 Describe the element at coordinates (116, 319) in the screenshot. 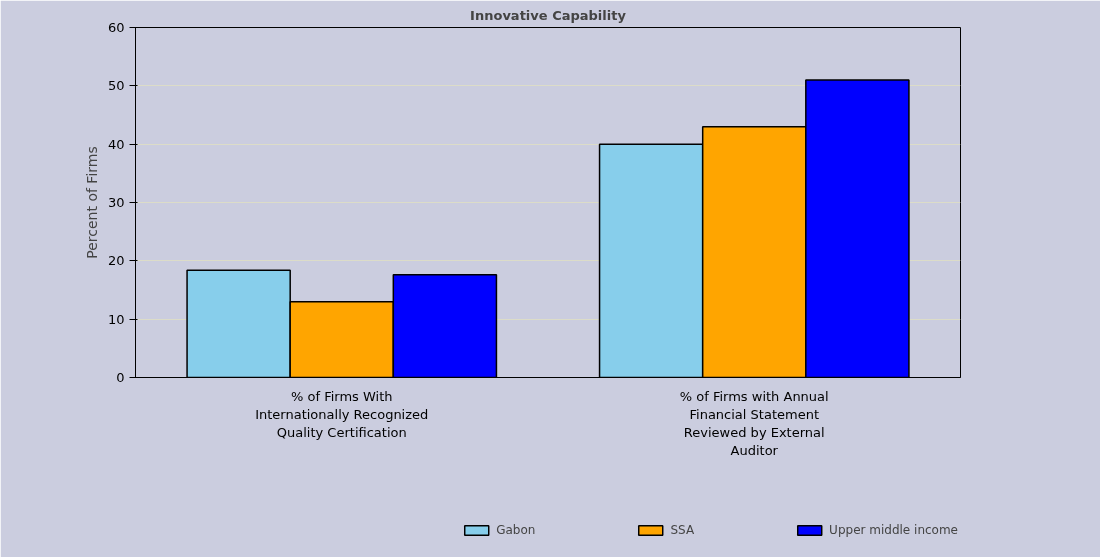

I see `y-tick-label: 10` at that location.